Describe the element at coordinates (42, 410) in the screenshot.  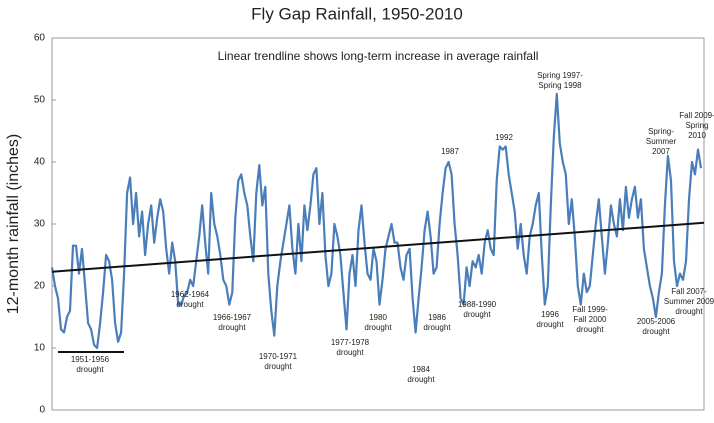
I see `y-tick-label: 0` at that location.